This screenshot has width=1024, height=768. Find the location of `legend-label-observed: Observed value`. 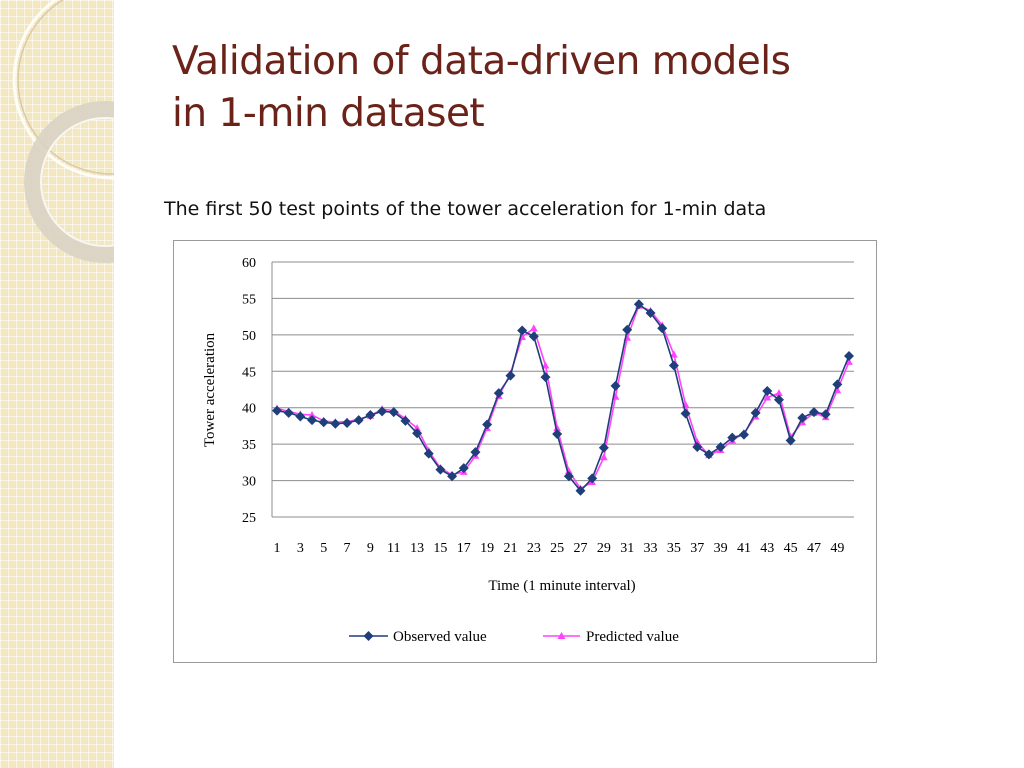

legend-label-observed: Observed value is located at coordinates (440, 637).